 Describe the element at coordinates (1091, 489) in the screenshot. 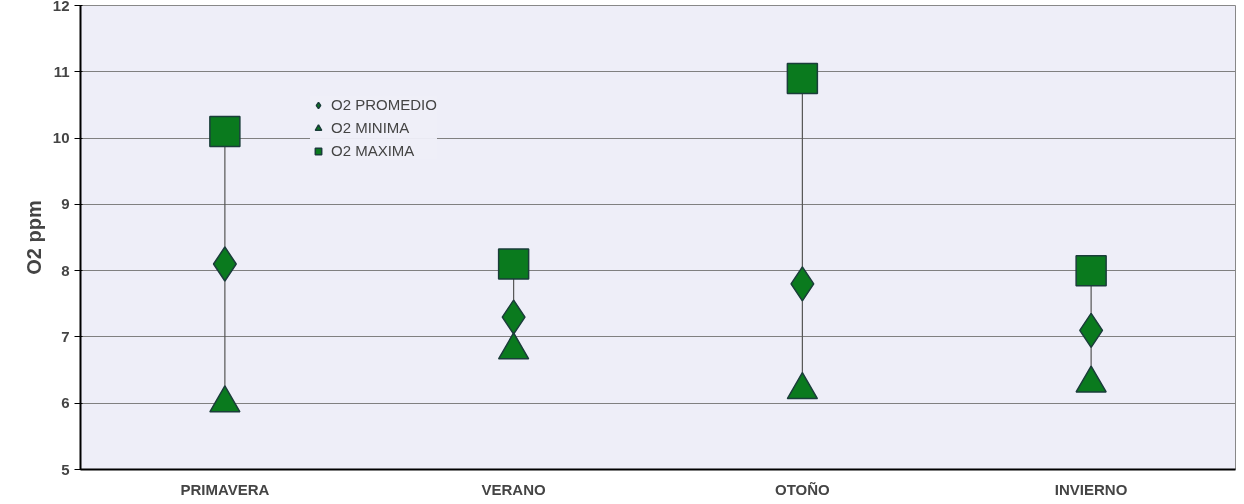

I see `x-tick-label: INVIERNO` at that location.